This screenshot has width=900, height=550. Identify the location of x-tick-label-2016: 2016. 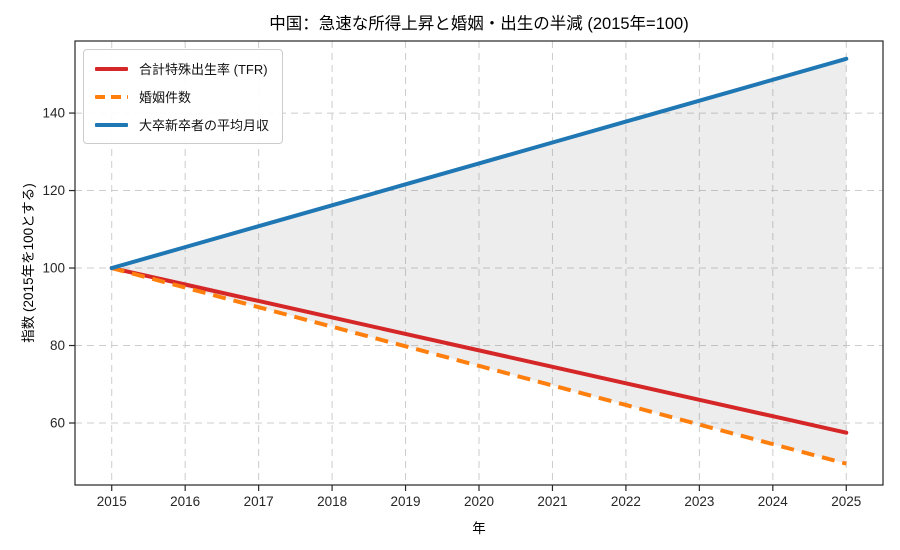
(185, 501).